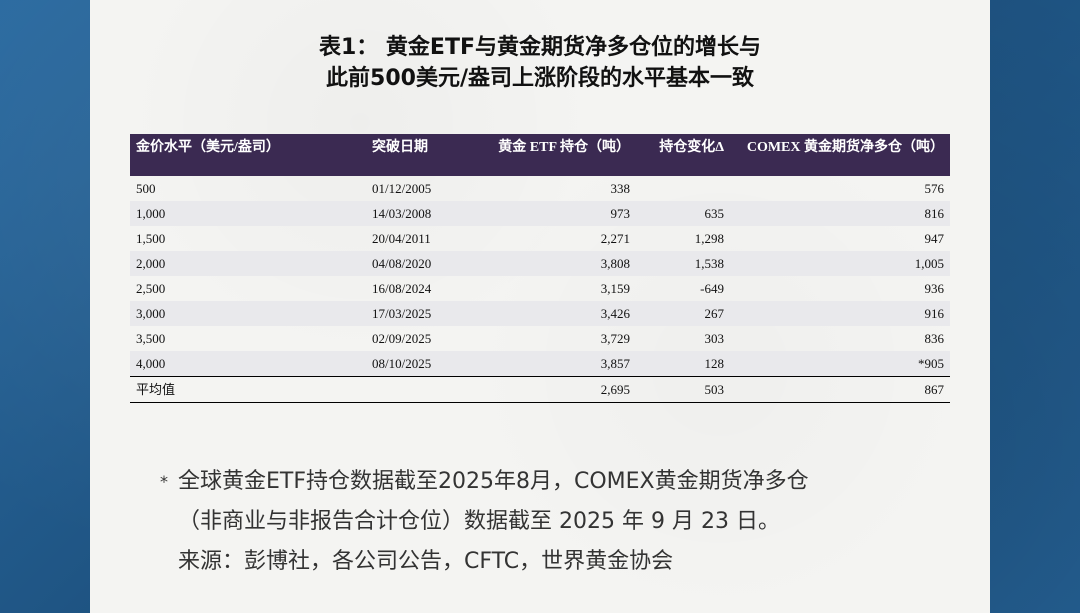 Image resolution: width=1080 pixels, height=613 pixels. Describe the element at coordinates (151, 288) in the screenshot. I see `cell-price: 2,500` at that location.